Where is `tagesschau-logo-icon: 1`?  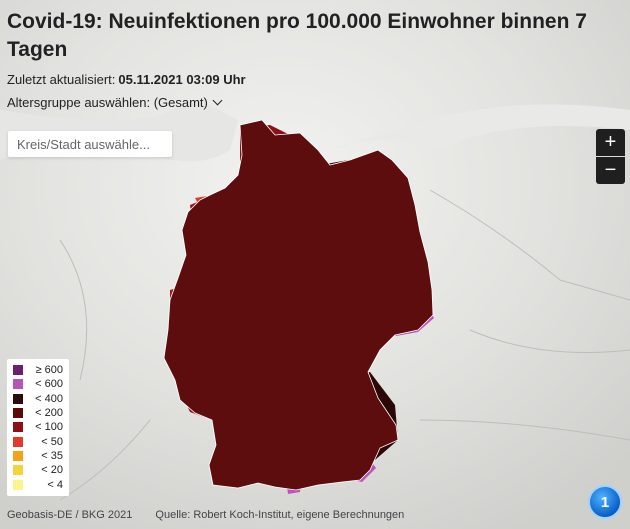
tagesschau-logo-icon: 1 is located at coordinates (605, 502).